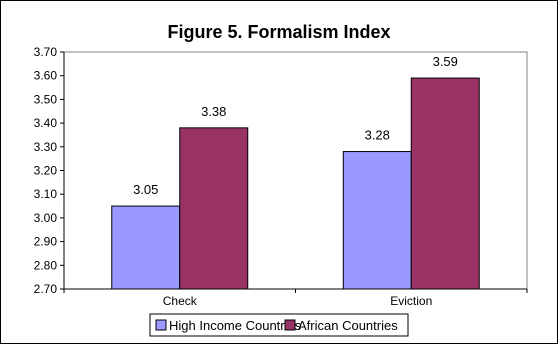  I want to click on y-tick-label: 3.10, so click(46, 194).